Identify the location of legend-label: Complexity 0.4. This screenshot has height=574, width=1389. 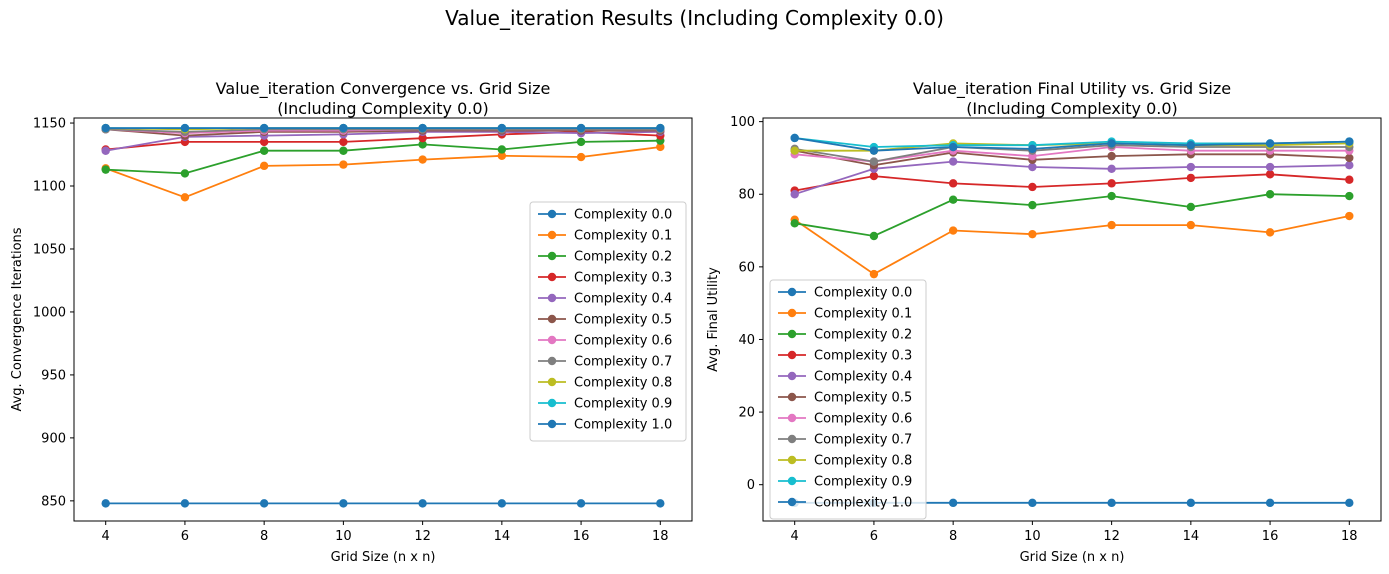
(623, 299).